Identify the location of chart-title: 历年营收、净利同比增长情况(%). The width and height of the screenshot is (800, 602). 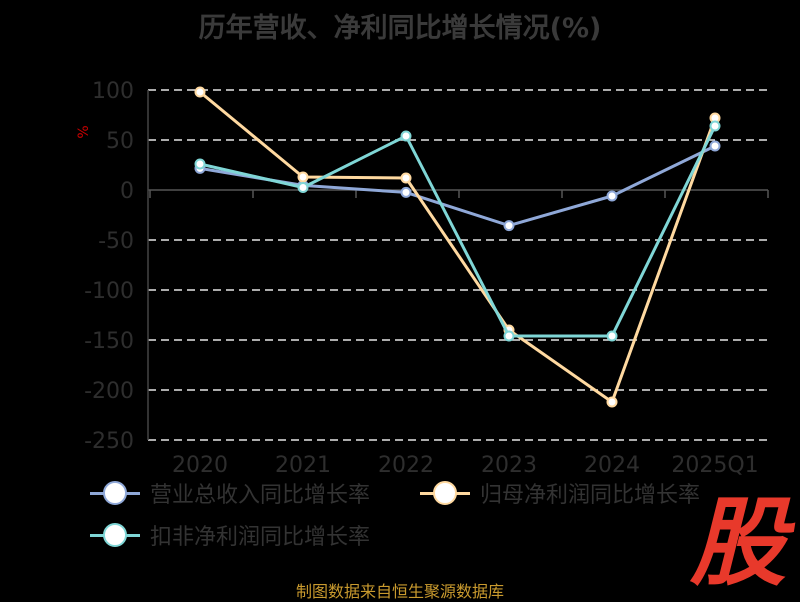
(400, 28).